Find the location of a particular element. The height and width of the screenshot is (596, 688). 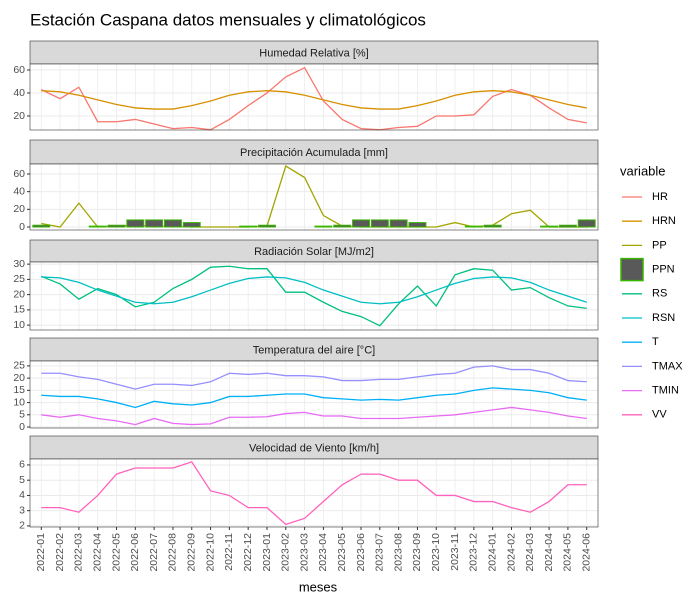

x-axis-label: meses is located at coordinates (318, 586).